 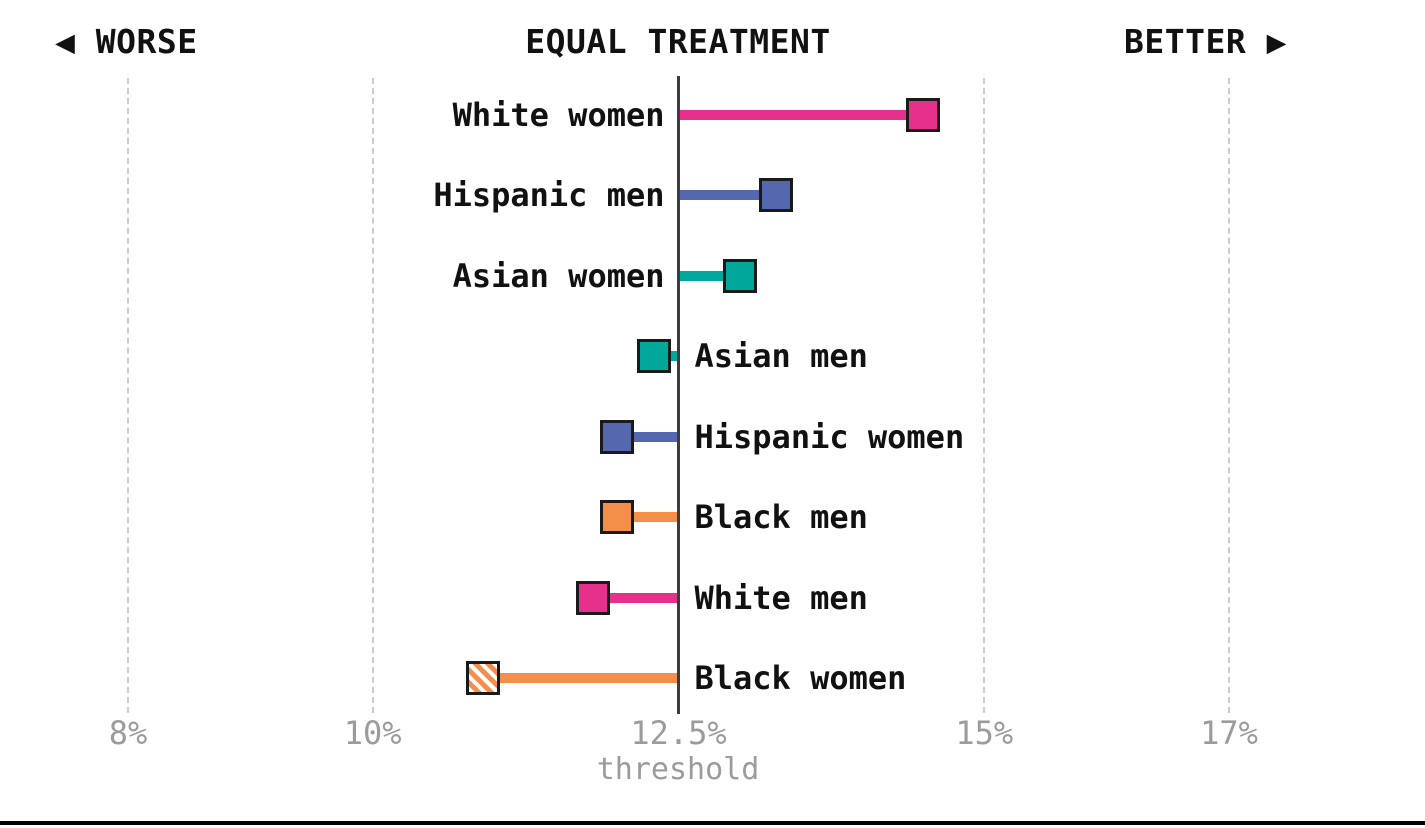 What do you see at coordinates (372, 733) in the screenshot?
I see `x-axis-tick-label: 10%` at bounding box center [372, 733].